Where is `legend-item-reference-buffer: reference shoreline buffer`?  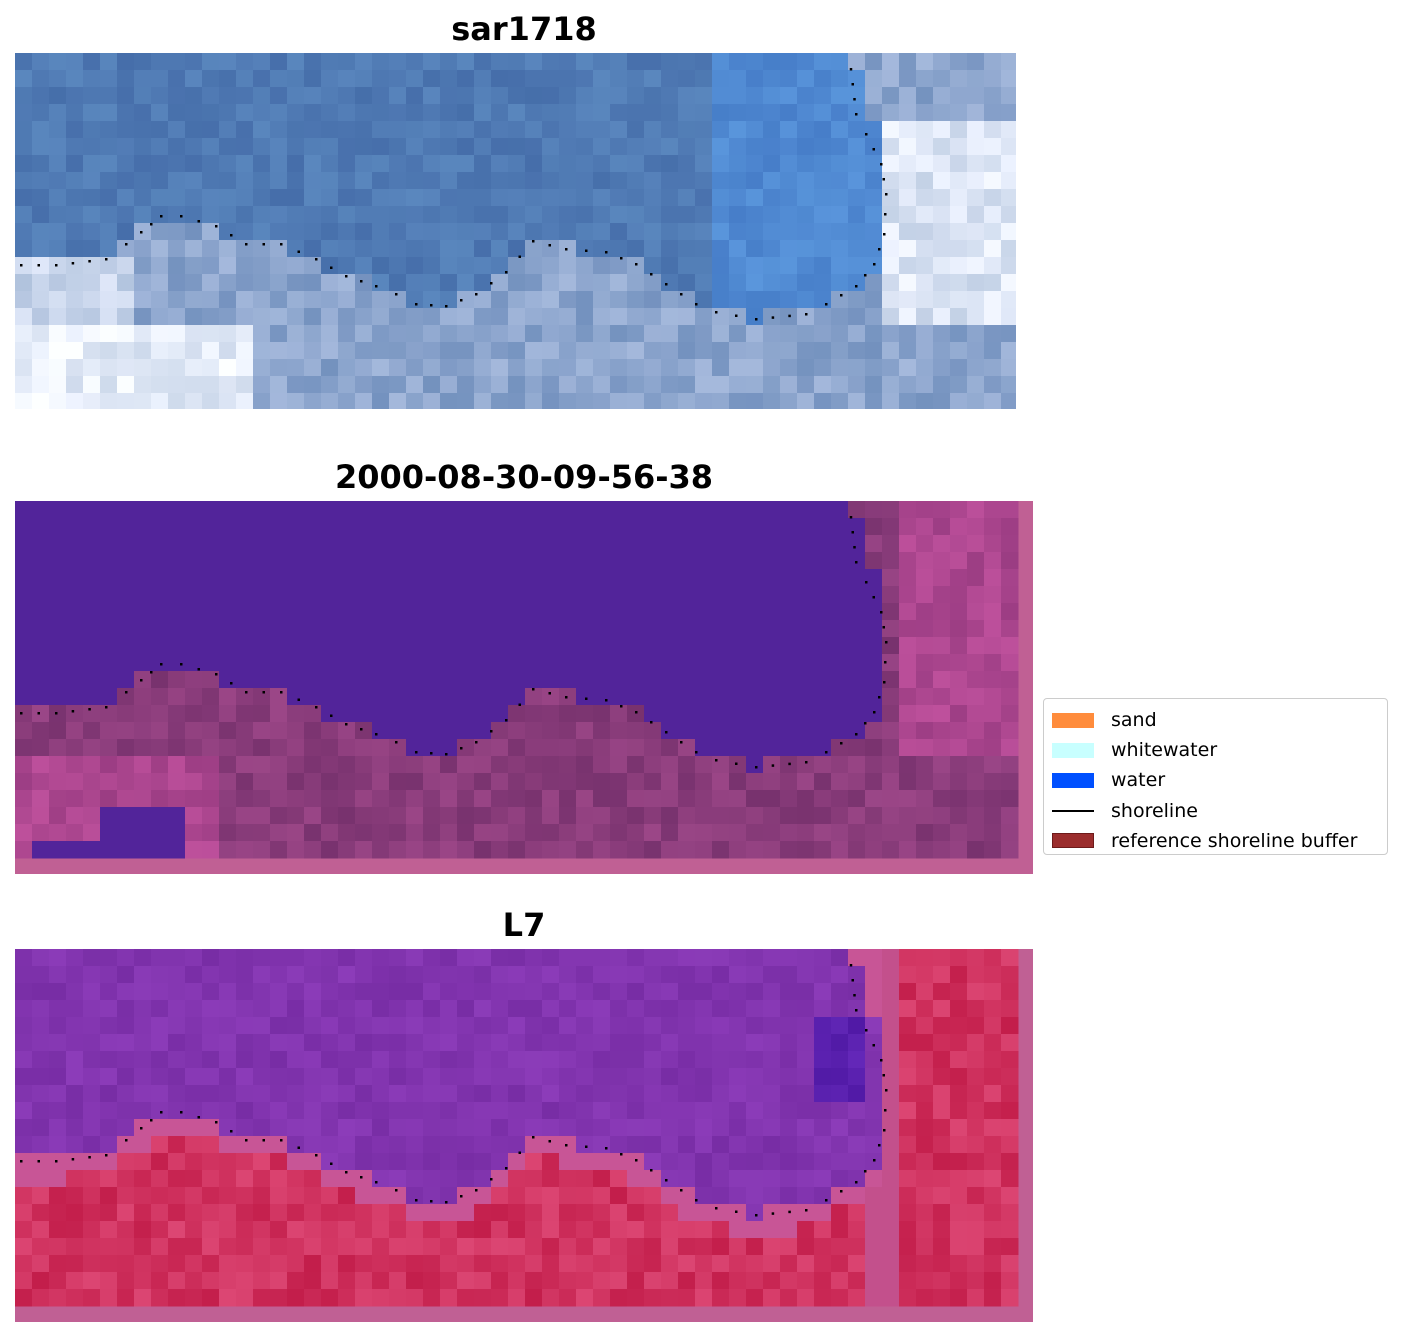
legend-item-reference-buffer: reference shoreline buffer is located at coordinates (1215, 841).